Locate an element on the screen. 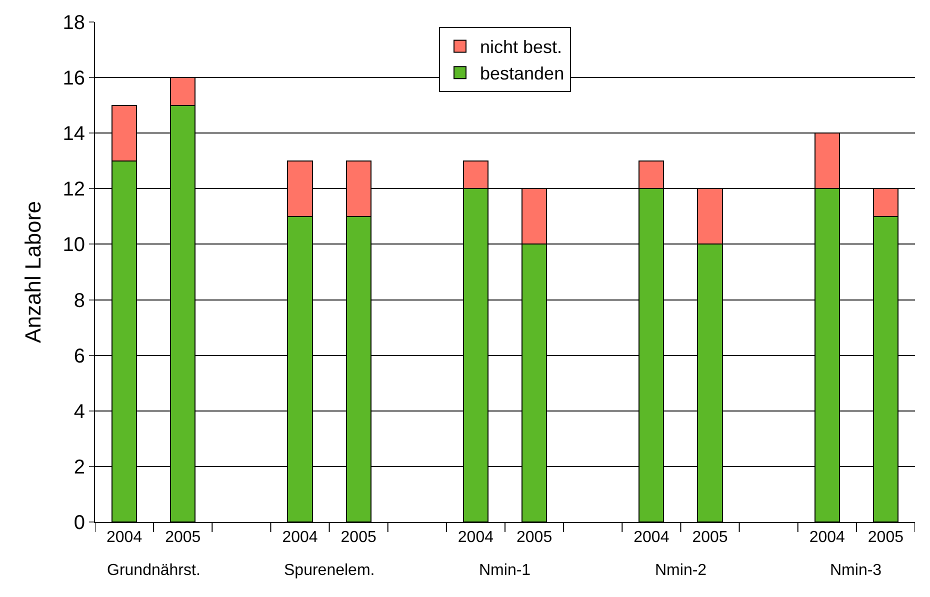  y-tick-label: 10 is located at coordinates (73, 245).